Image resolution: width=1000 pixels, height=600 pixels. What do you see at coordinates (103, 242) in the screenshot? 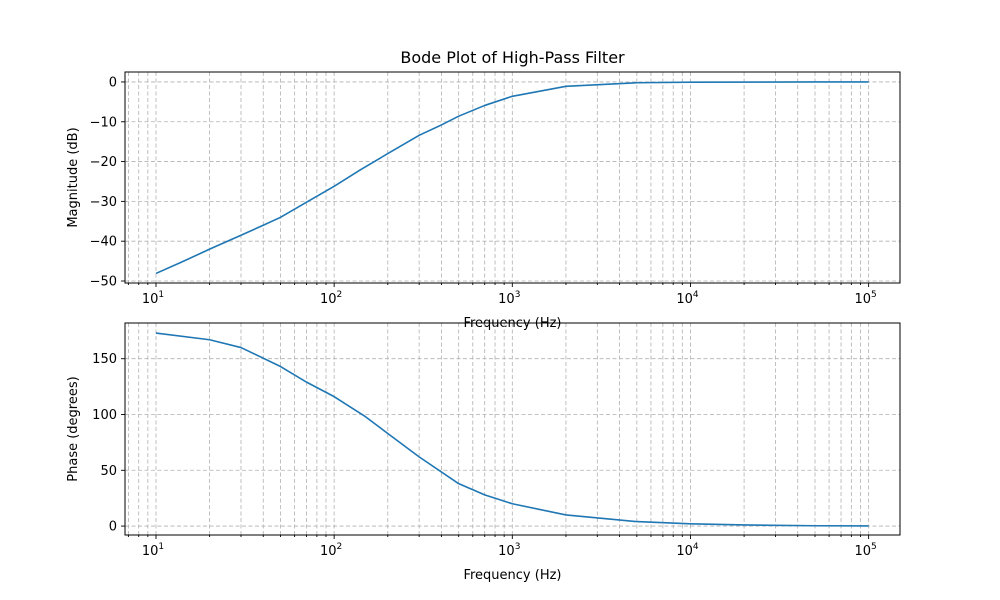
I see `magnitude-ytick-label: −40` at bounding box center [103, 242].